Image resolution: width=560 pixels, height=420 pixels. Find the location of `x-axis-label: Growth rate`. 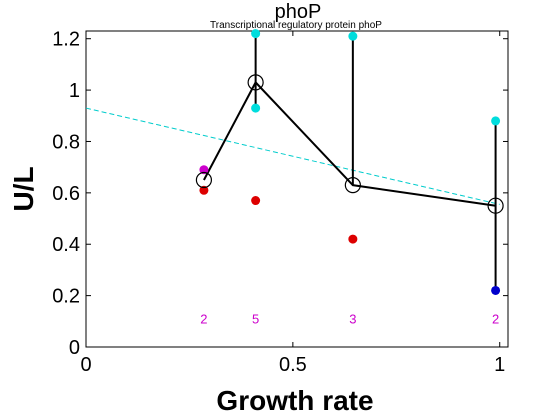

x-axis-label: Growth rate is located at coordinates (294, 400).